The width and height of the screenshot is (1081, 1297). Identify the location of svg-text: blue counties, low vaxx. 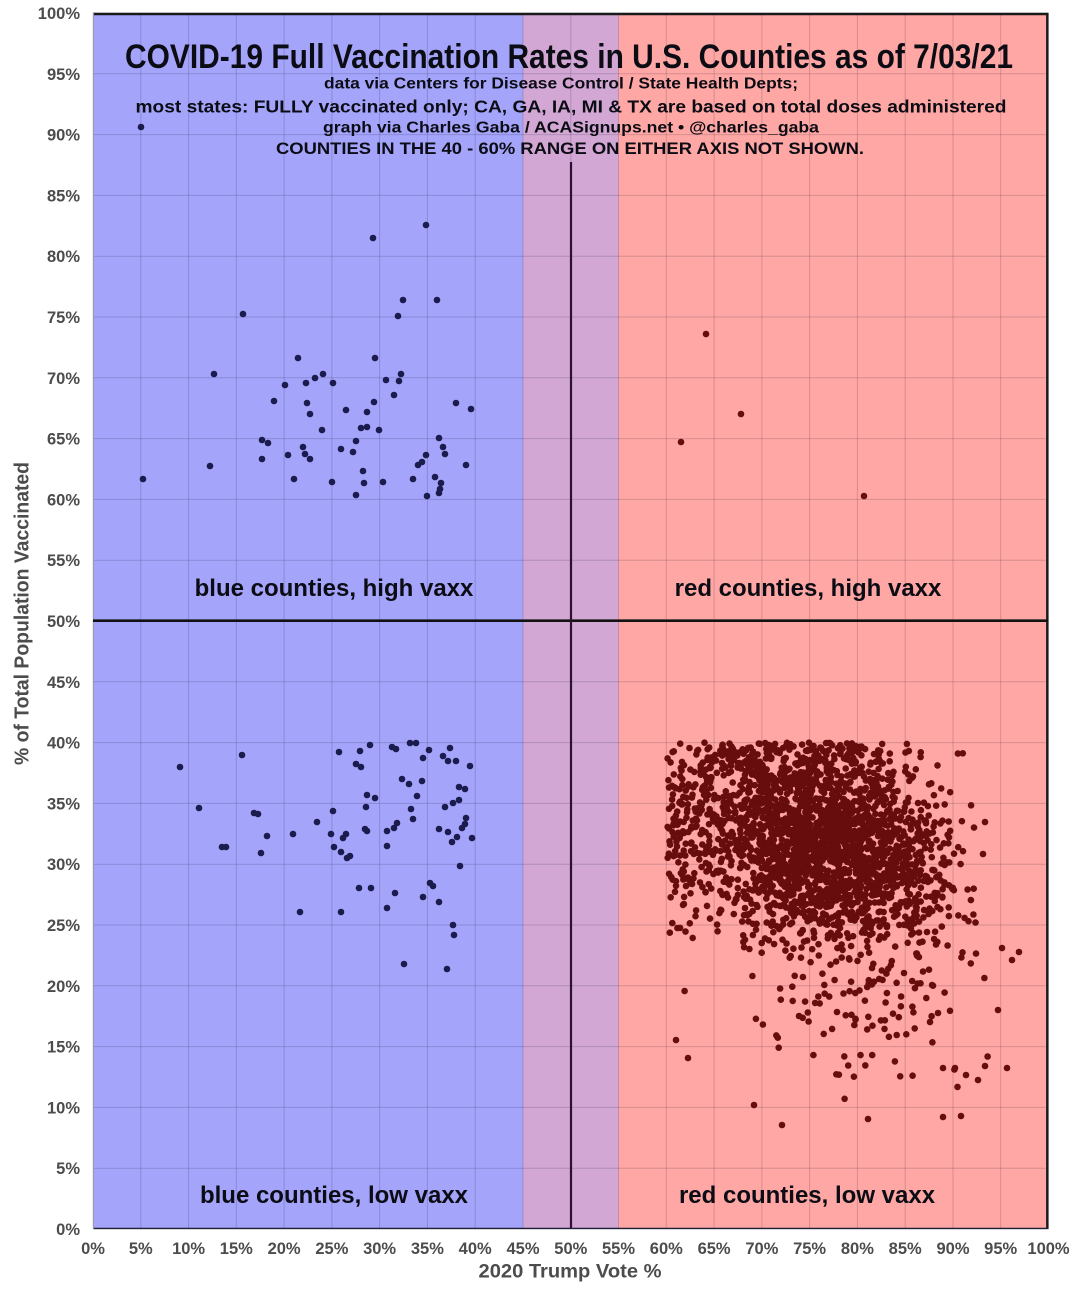
(334, 1195).